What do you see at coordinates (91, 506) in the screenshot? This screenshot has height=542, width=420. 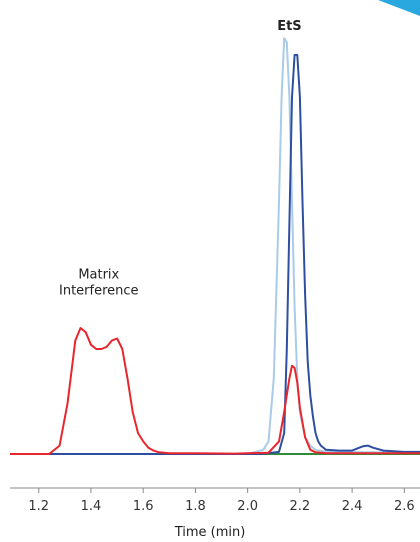 I see `x-tick-label: 1.4` at bounding box center [91, 506].